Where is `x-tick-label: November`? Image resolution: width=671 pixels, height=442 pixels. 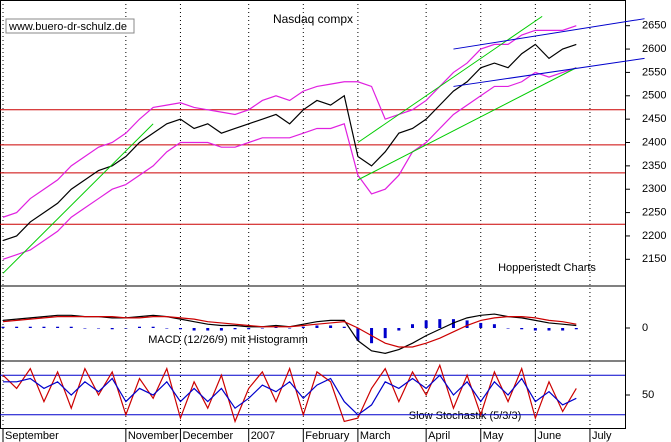
x-tick-label: November is located at coordinates (153, 436).